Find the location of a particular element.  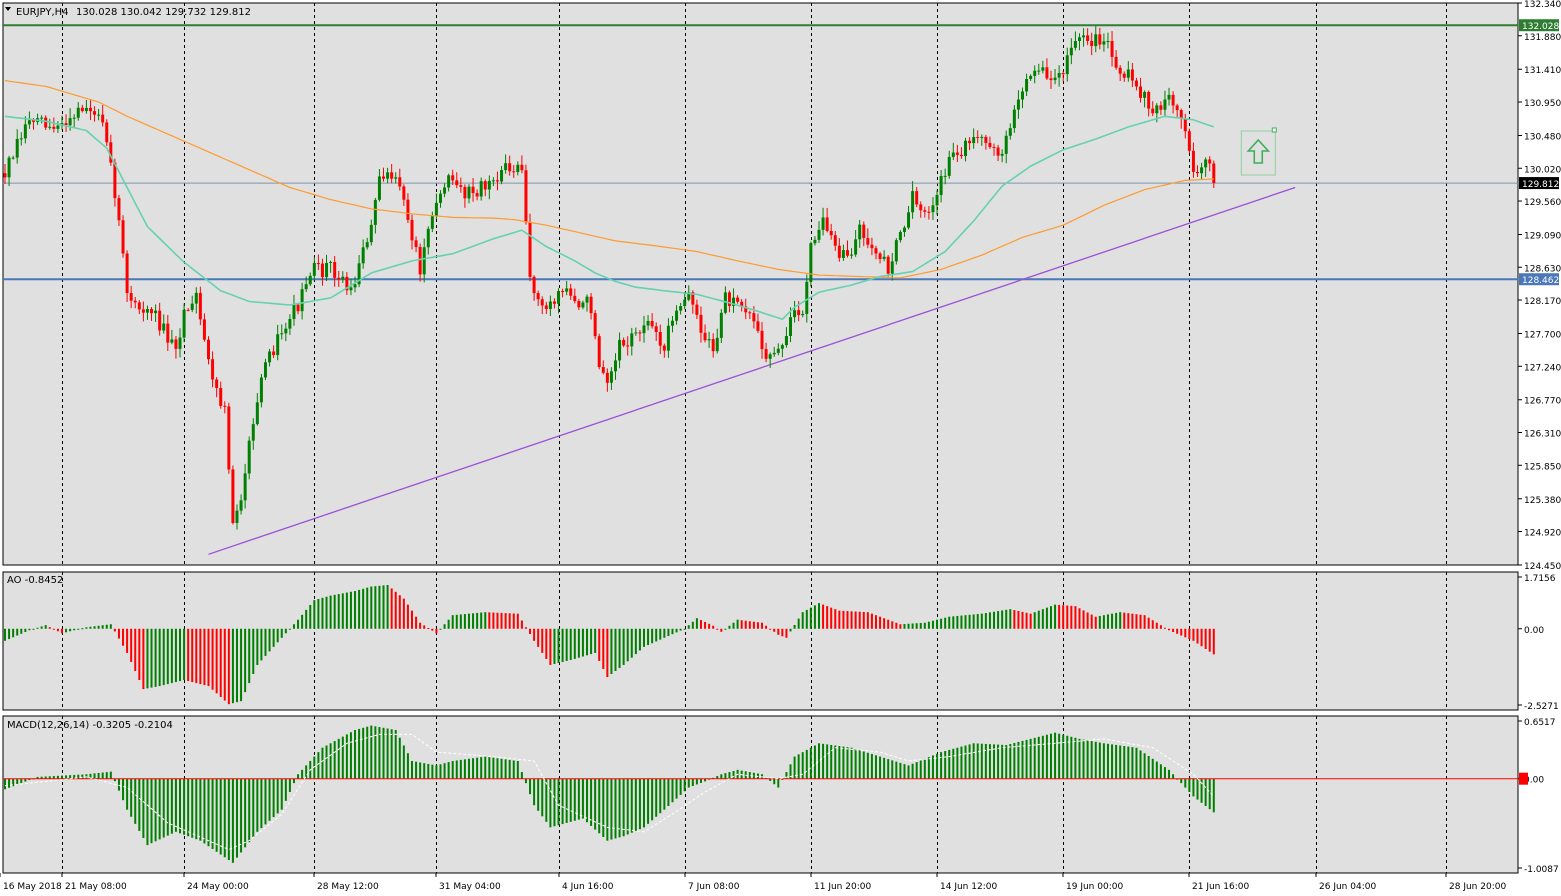

time-tick-label: 14 Jun 12:00 is located at coordinates (968, 887).